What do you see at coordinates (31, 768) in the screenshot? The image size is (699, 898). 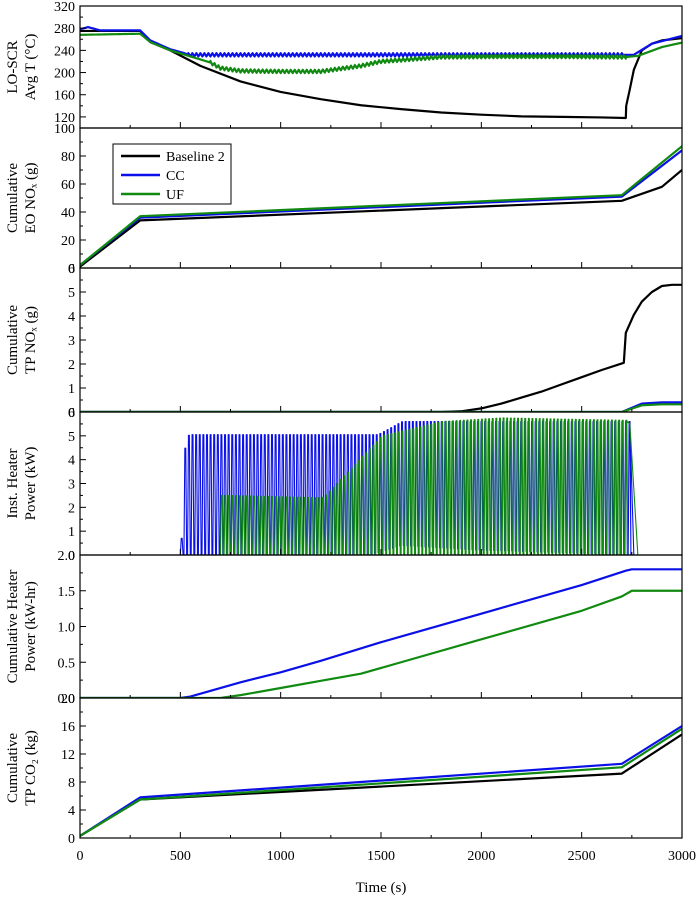 I see `y-axis-label-line-2: TP CO₂ (kg)` at bounding box center [31, 768].